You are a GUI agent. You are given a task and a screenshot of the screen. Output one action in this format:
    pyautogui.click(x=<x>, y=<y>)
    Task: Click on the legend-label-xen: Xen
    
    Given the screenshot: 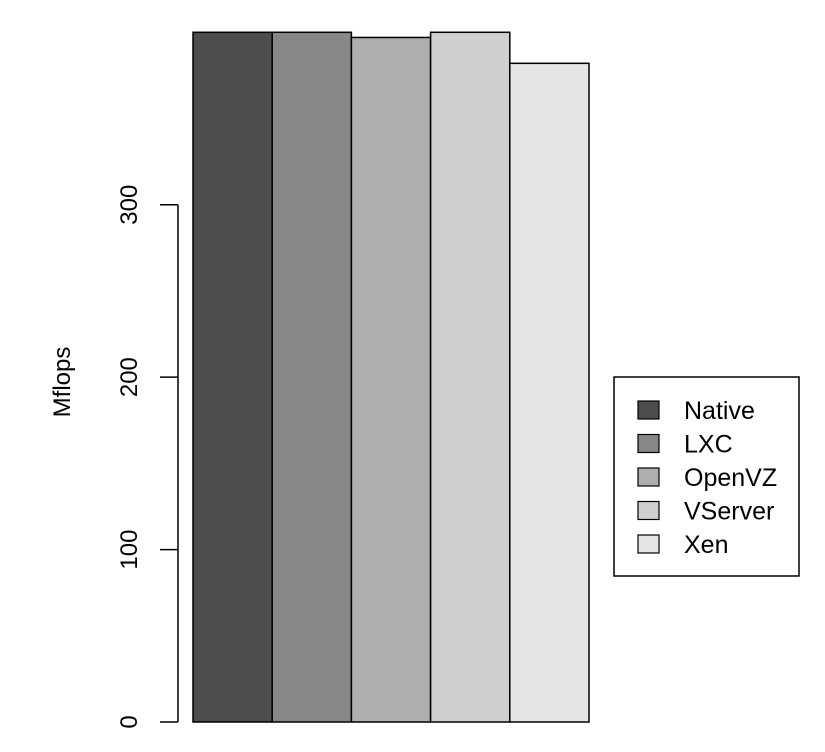 What is the action you would take?
    pyautogui.click(x=706, y=545)
    